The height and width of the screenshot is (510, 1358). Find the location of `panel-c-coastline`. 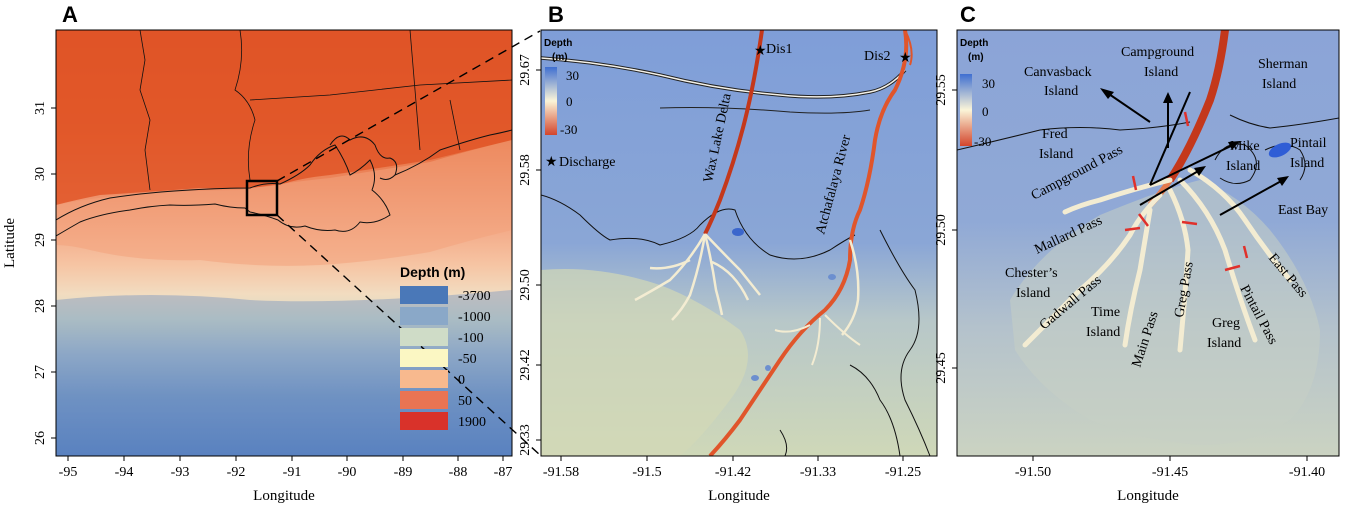

panel-c-coastline is located at coordinates (1074, 136).